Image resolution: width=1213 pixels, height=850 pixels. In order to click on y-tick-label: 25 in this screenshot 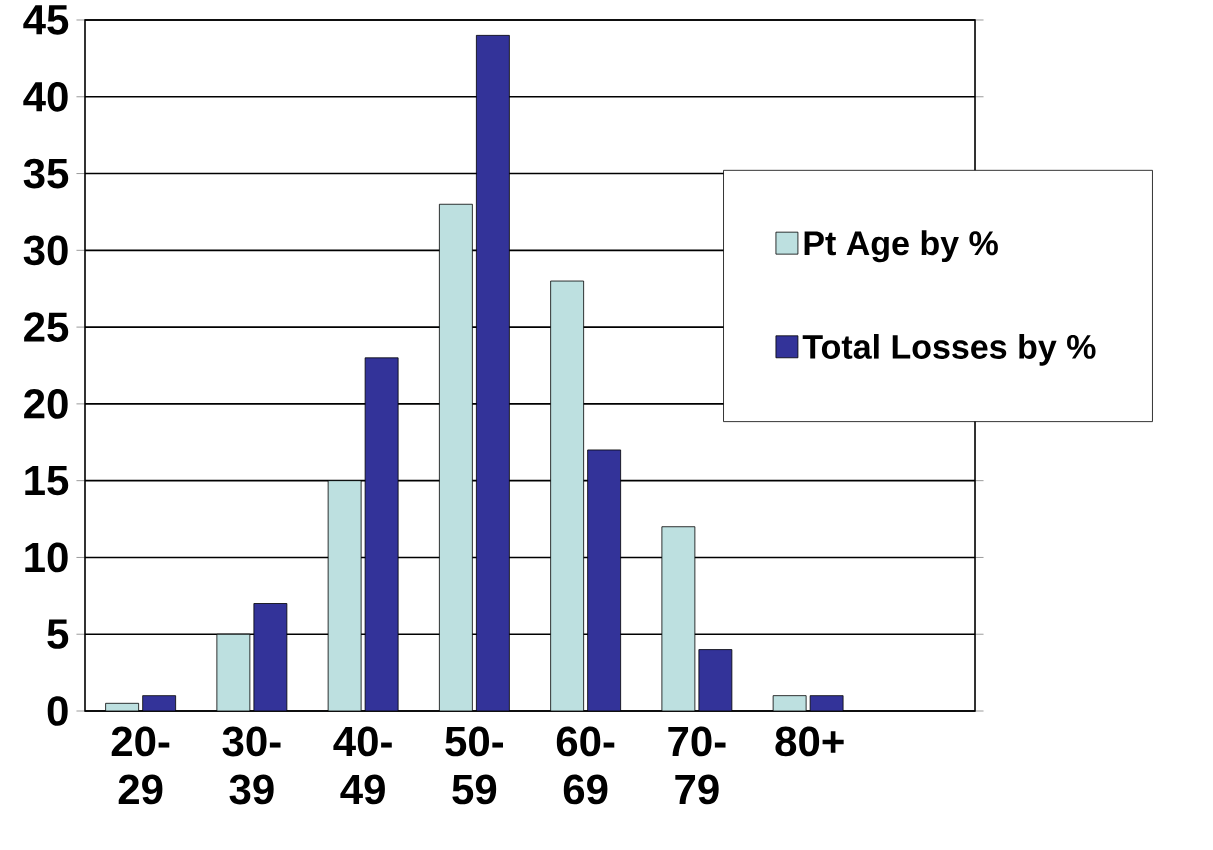, I will do `click(46, 327)`.